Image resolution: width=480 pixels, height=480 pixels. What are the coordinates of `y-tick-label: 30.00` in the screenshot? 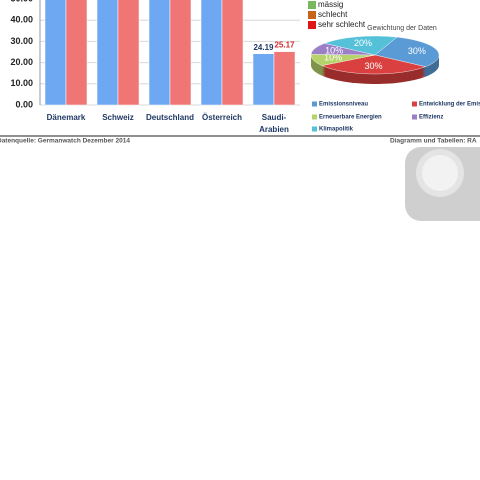 It's located at (21, 41).